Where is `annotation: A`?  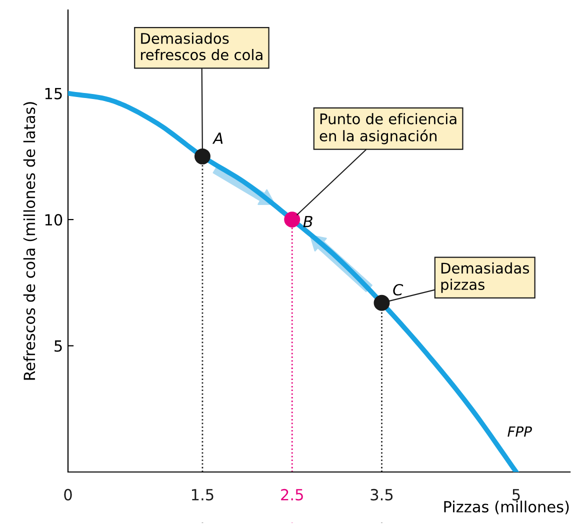 annotation: A is located at coordinates (217, 138).